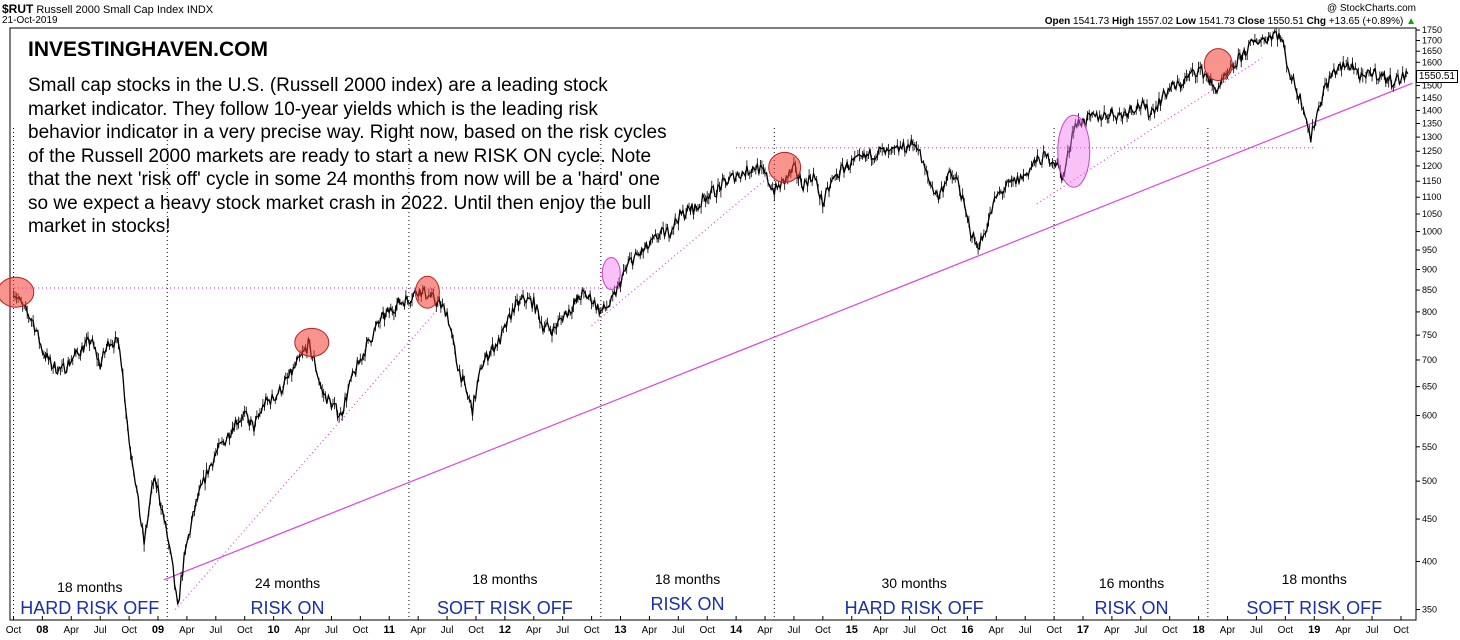 This screenshot has height=640, width=1460. I want to click on symbol-title: $RUT Russell 2000 Small Cap Index INDX, so click(107, 9).